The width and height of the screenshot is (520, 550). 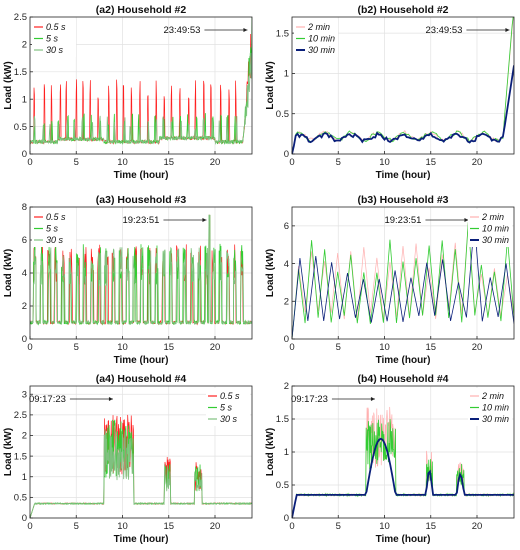 What do you see at coordinates (402, 10) in the screenshot?
I see `chart-title: (b2) Household #2` at bounding box center [402, 10].